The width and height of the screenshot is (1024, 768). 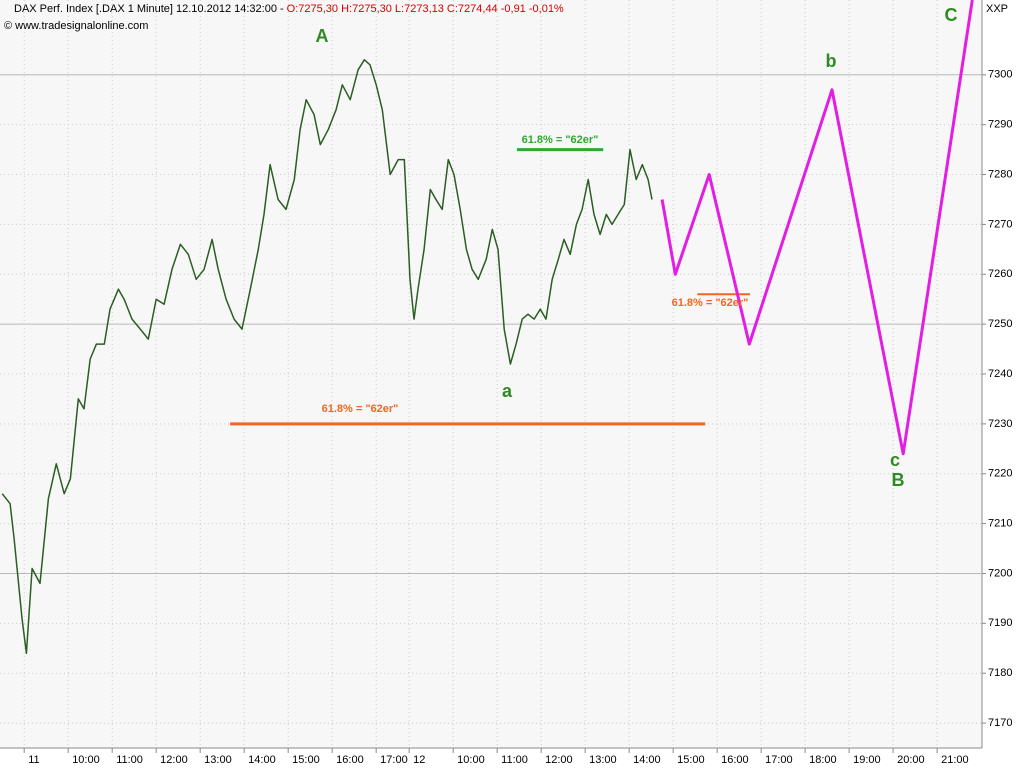 What do you see at coordinates (1000, 723) in the screenshot?
I see `y-tick-label: 7170` at bounding box center [1000, 723].